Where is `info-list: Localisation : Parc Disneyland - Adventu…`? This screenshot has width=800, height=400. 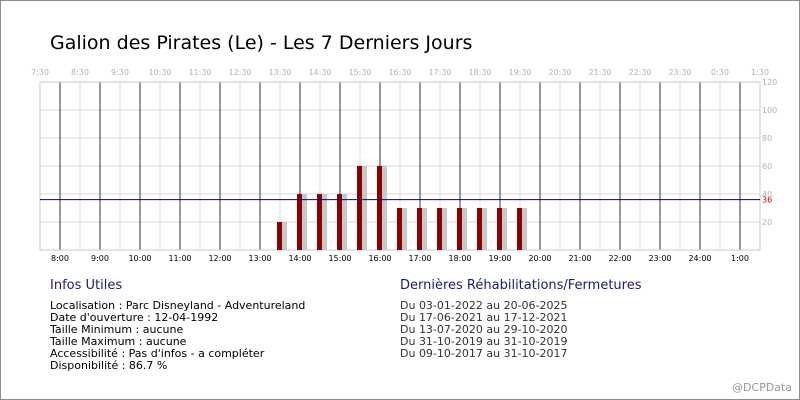
info-list: Localisation : Parc Disneyland - Adventu… is located at coordinates (177, 336).